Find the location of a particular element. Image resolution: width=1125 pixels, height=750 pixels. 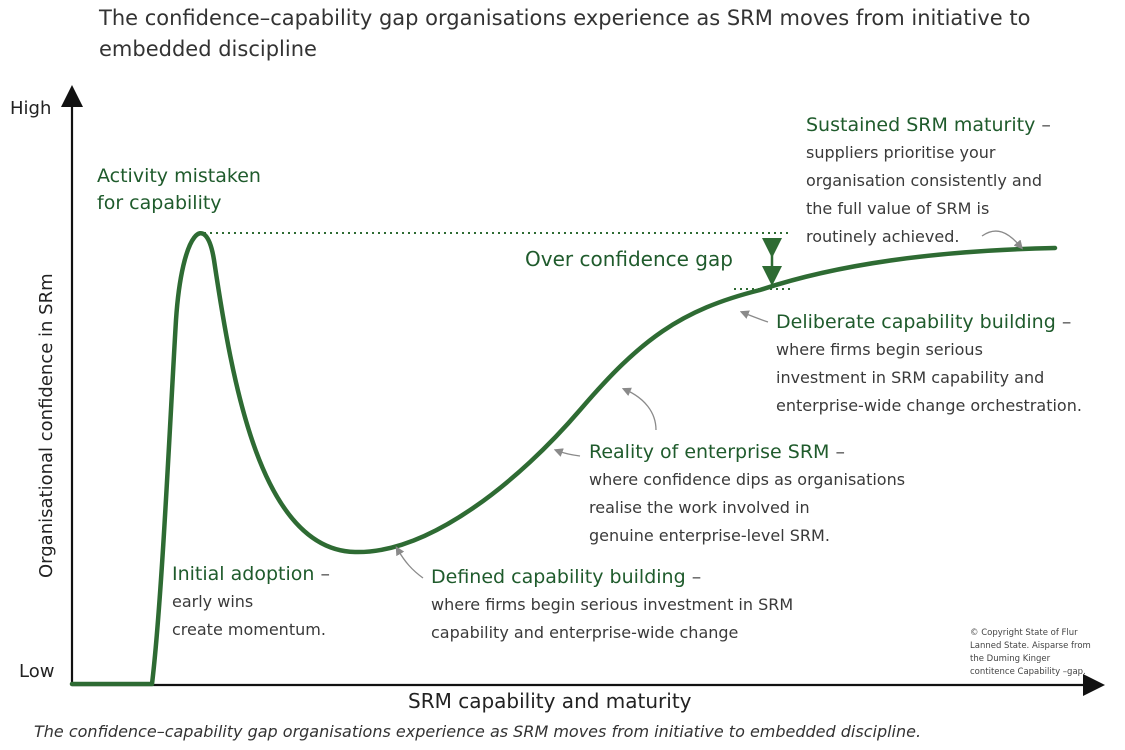

sustained-maturity-line3: the full value of SRM is is located at coordinates (898, 208).